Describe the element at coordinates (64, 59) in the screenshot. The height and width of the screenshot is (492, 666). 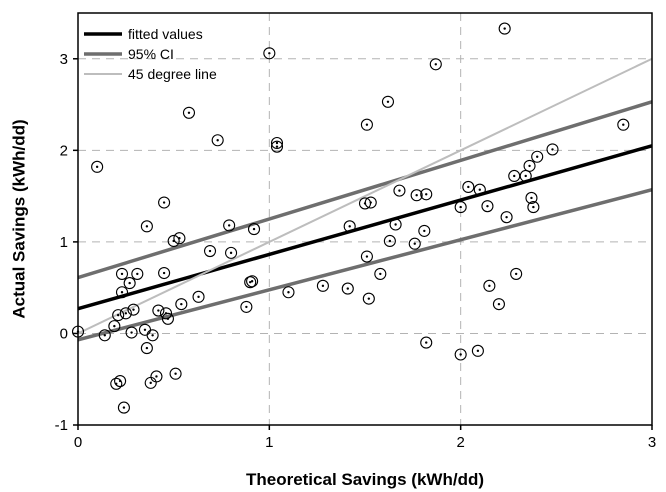
I see `y-tick-label: 3` at that location.